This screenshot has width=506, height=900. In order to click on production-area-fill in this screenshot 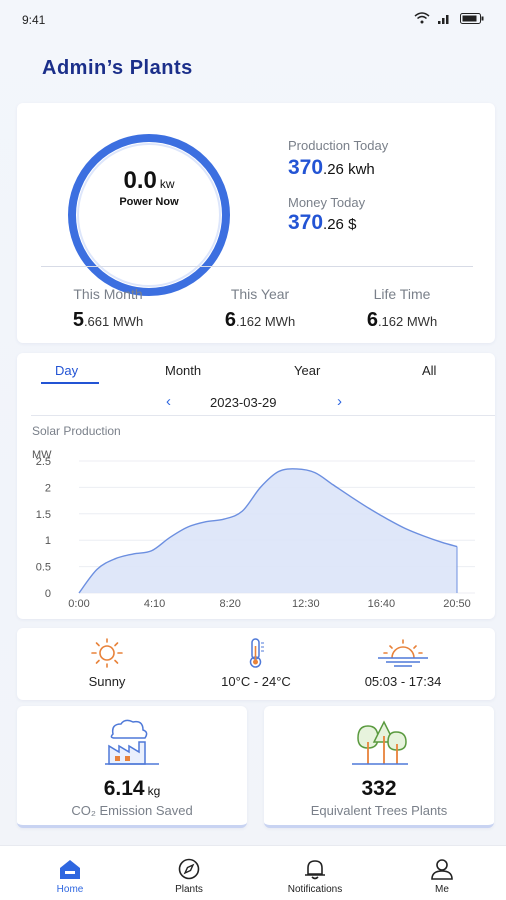, I will do `click(268, 530)`.